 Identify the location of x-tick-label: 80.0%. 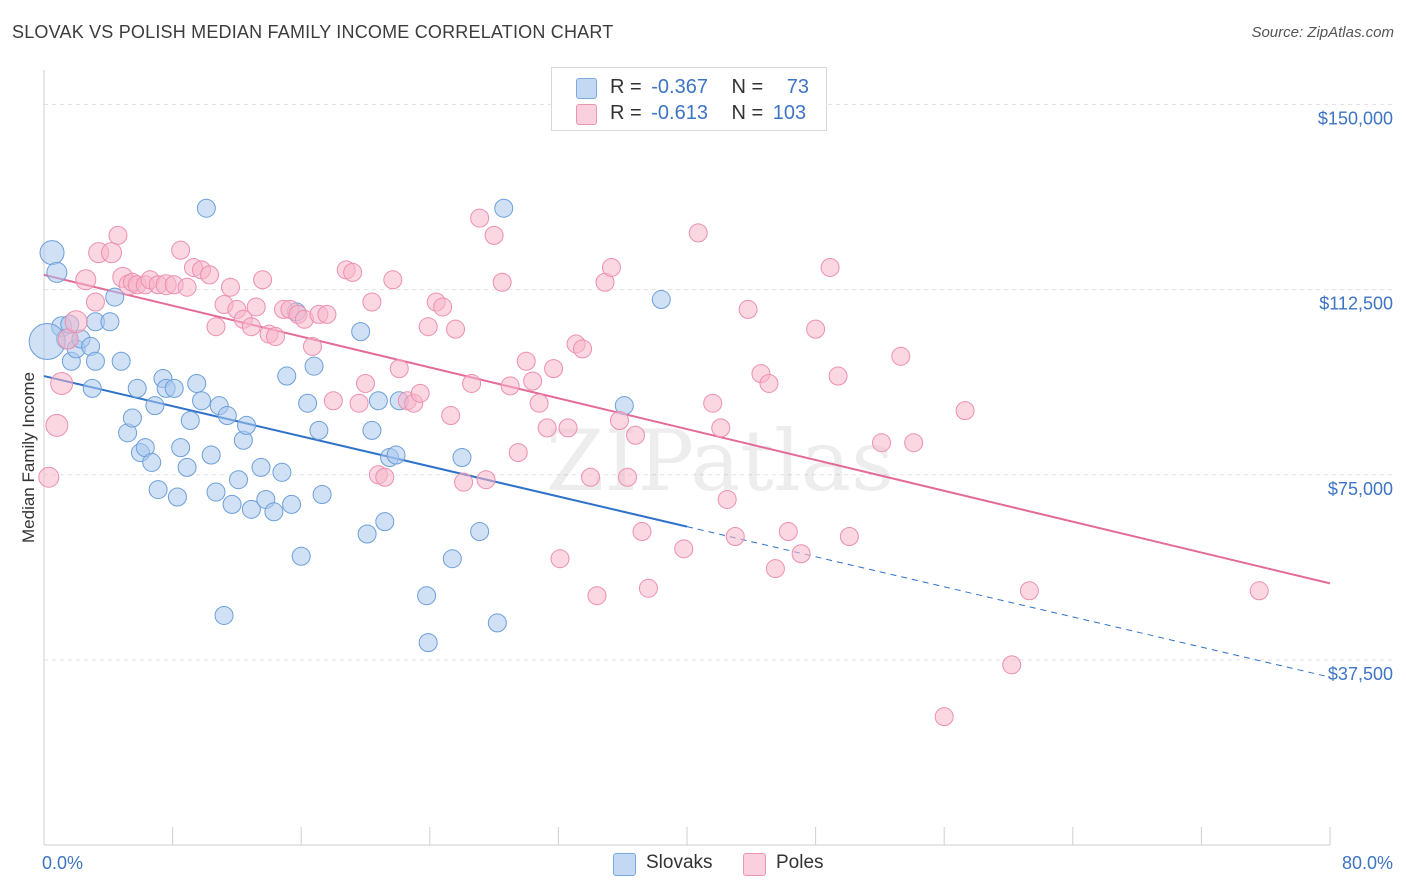
(1367, 863).